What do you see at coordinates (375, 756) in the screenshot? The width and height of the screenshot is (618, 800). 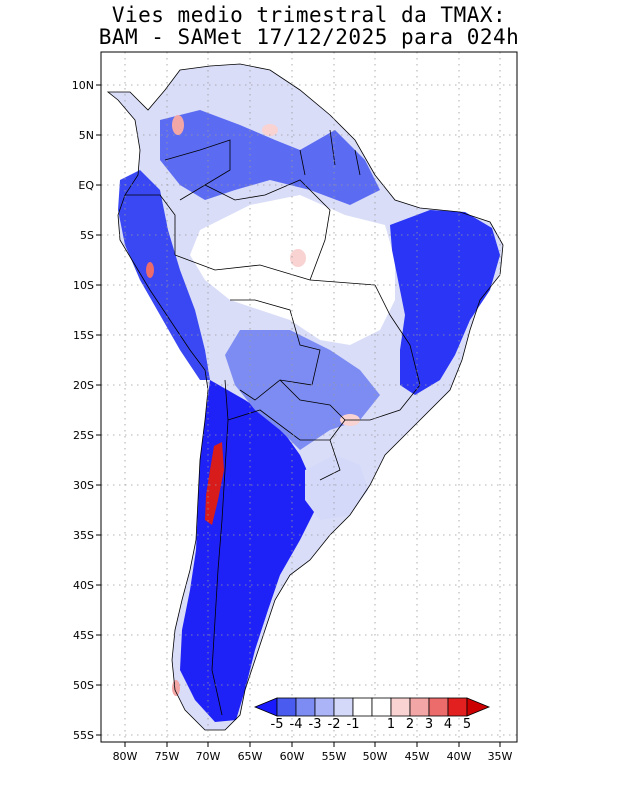 I see `lon-tick-label: 50W` at bounding box center [375, 756].